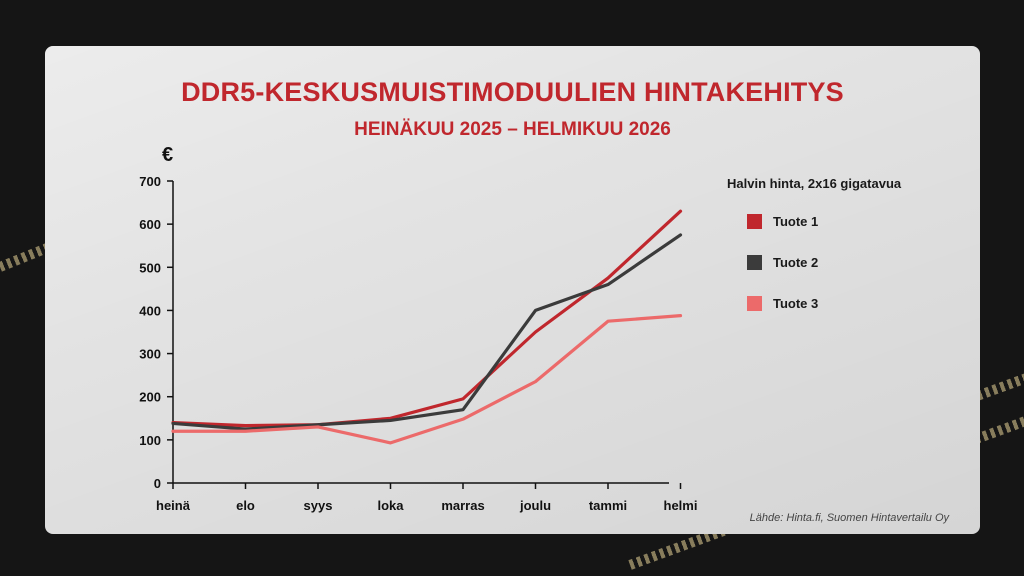 The height and width of the screenshot is (576, 1024). What do you see at coordinates (535, 505) in the screenshot?
I see `x-tick-label: joulu` at bounding box center [535, 505].